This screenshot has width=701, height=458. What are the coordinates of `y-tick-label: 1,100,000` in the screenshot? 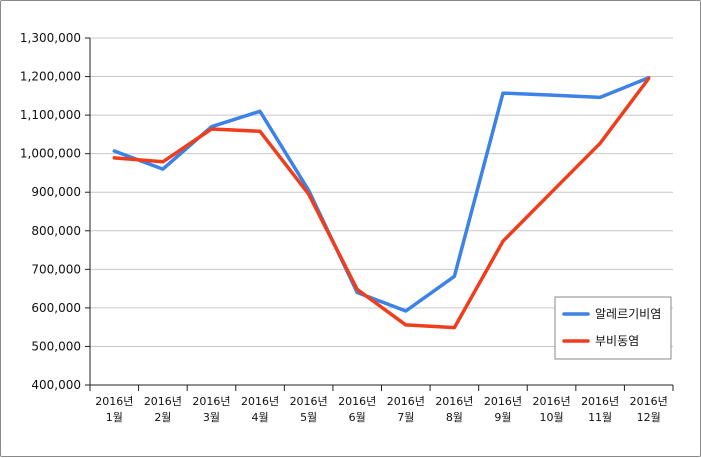 It's located at (50, 115).